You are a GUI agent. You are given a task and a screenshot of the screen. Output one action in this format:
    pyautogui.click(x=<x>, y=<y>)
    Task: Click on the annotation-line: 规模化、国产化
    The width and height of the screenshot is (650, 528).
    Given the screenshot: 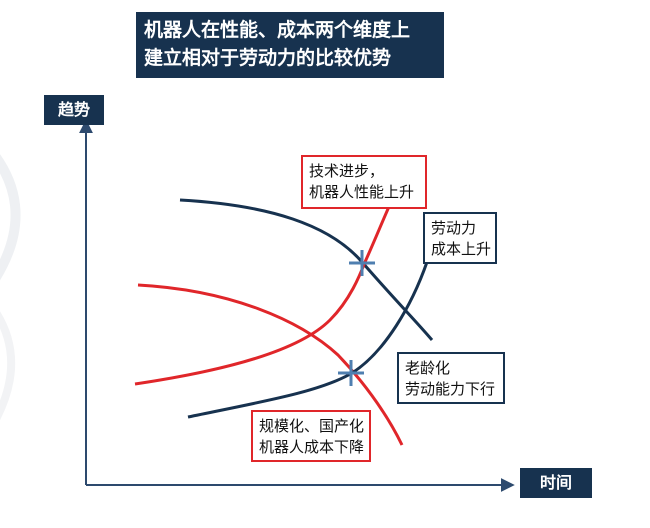 What is the action you would take?
    pyautogui.click(x=312, y=426)
    